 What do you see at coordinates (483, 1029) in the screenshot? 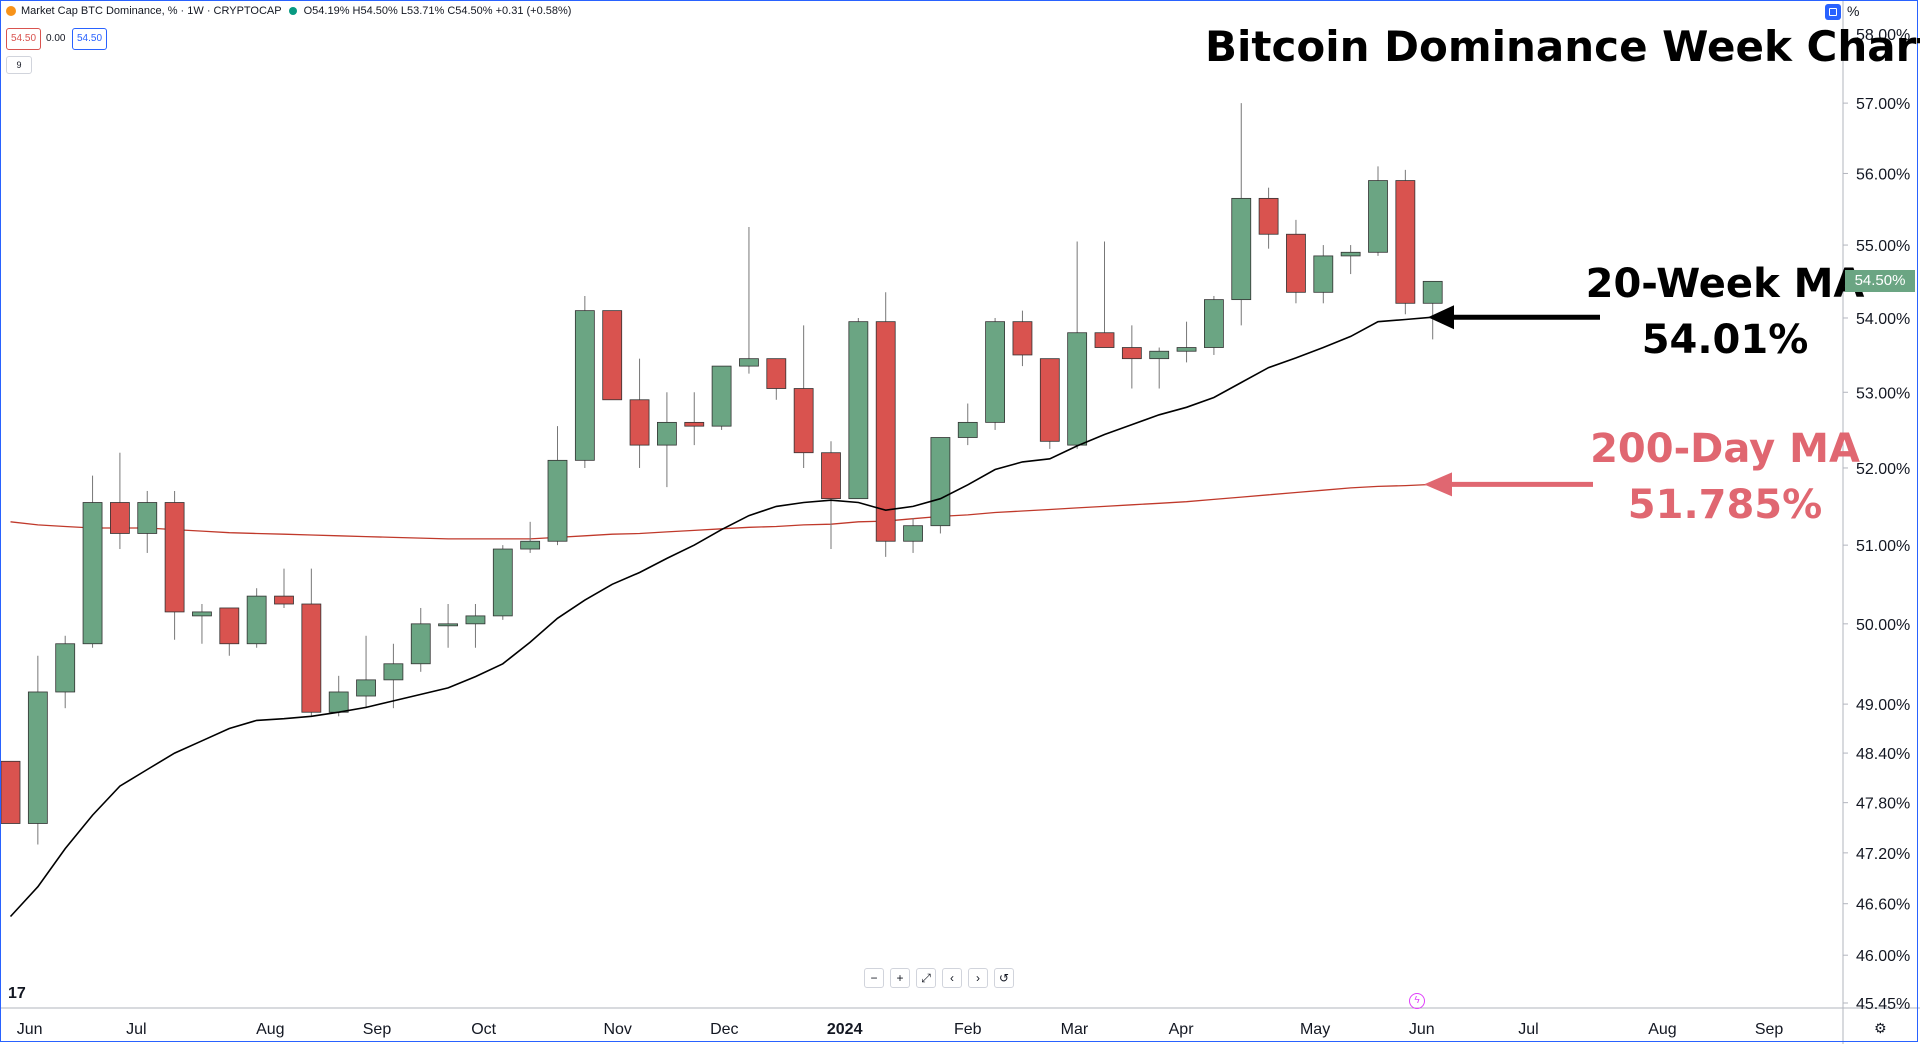
I see `x-tick-label: Oct` at bounding box center [483, 1029].